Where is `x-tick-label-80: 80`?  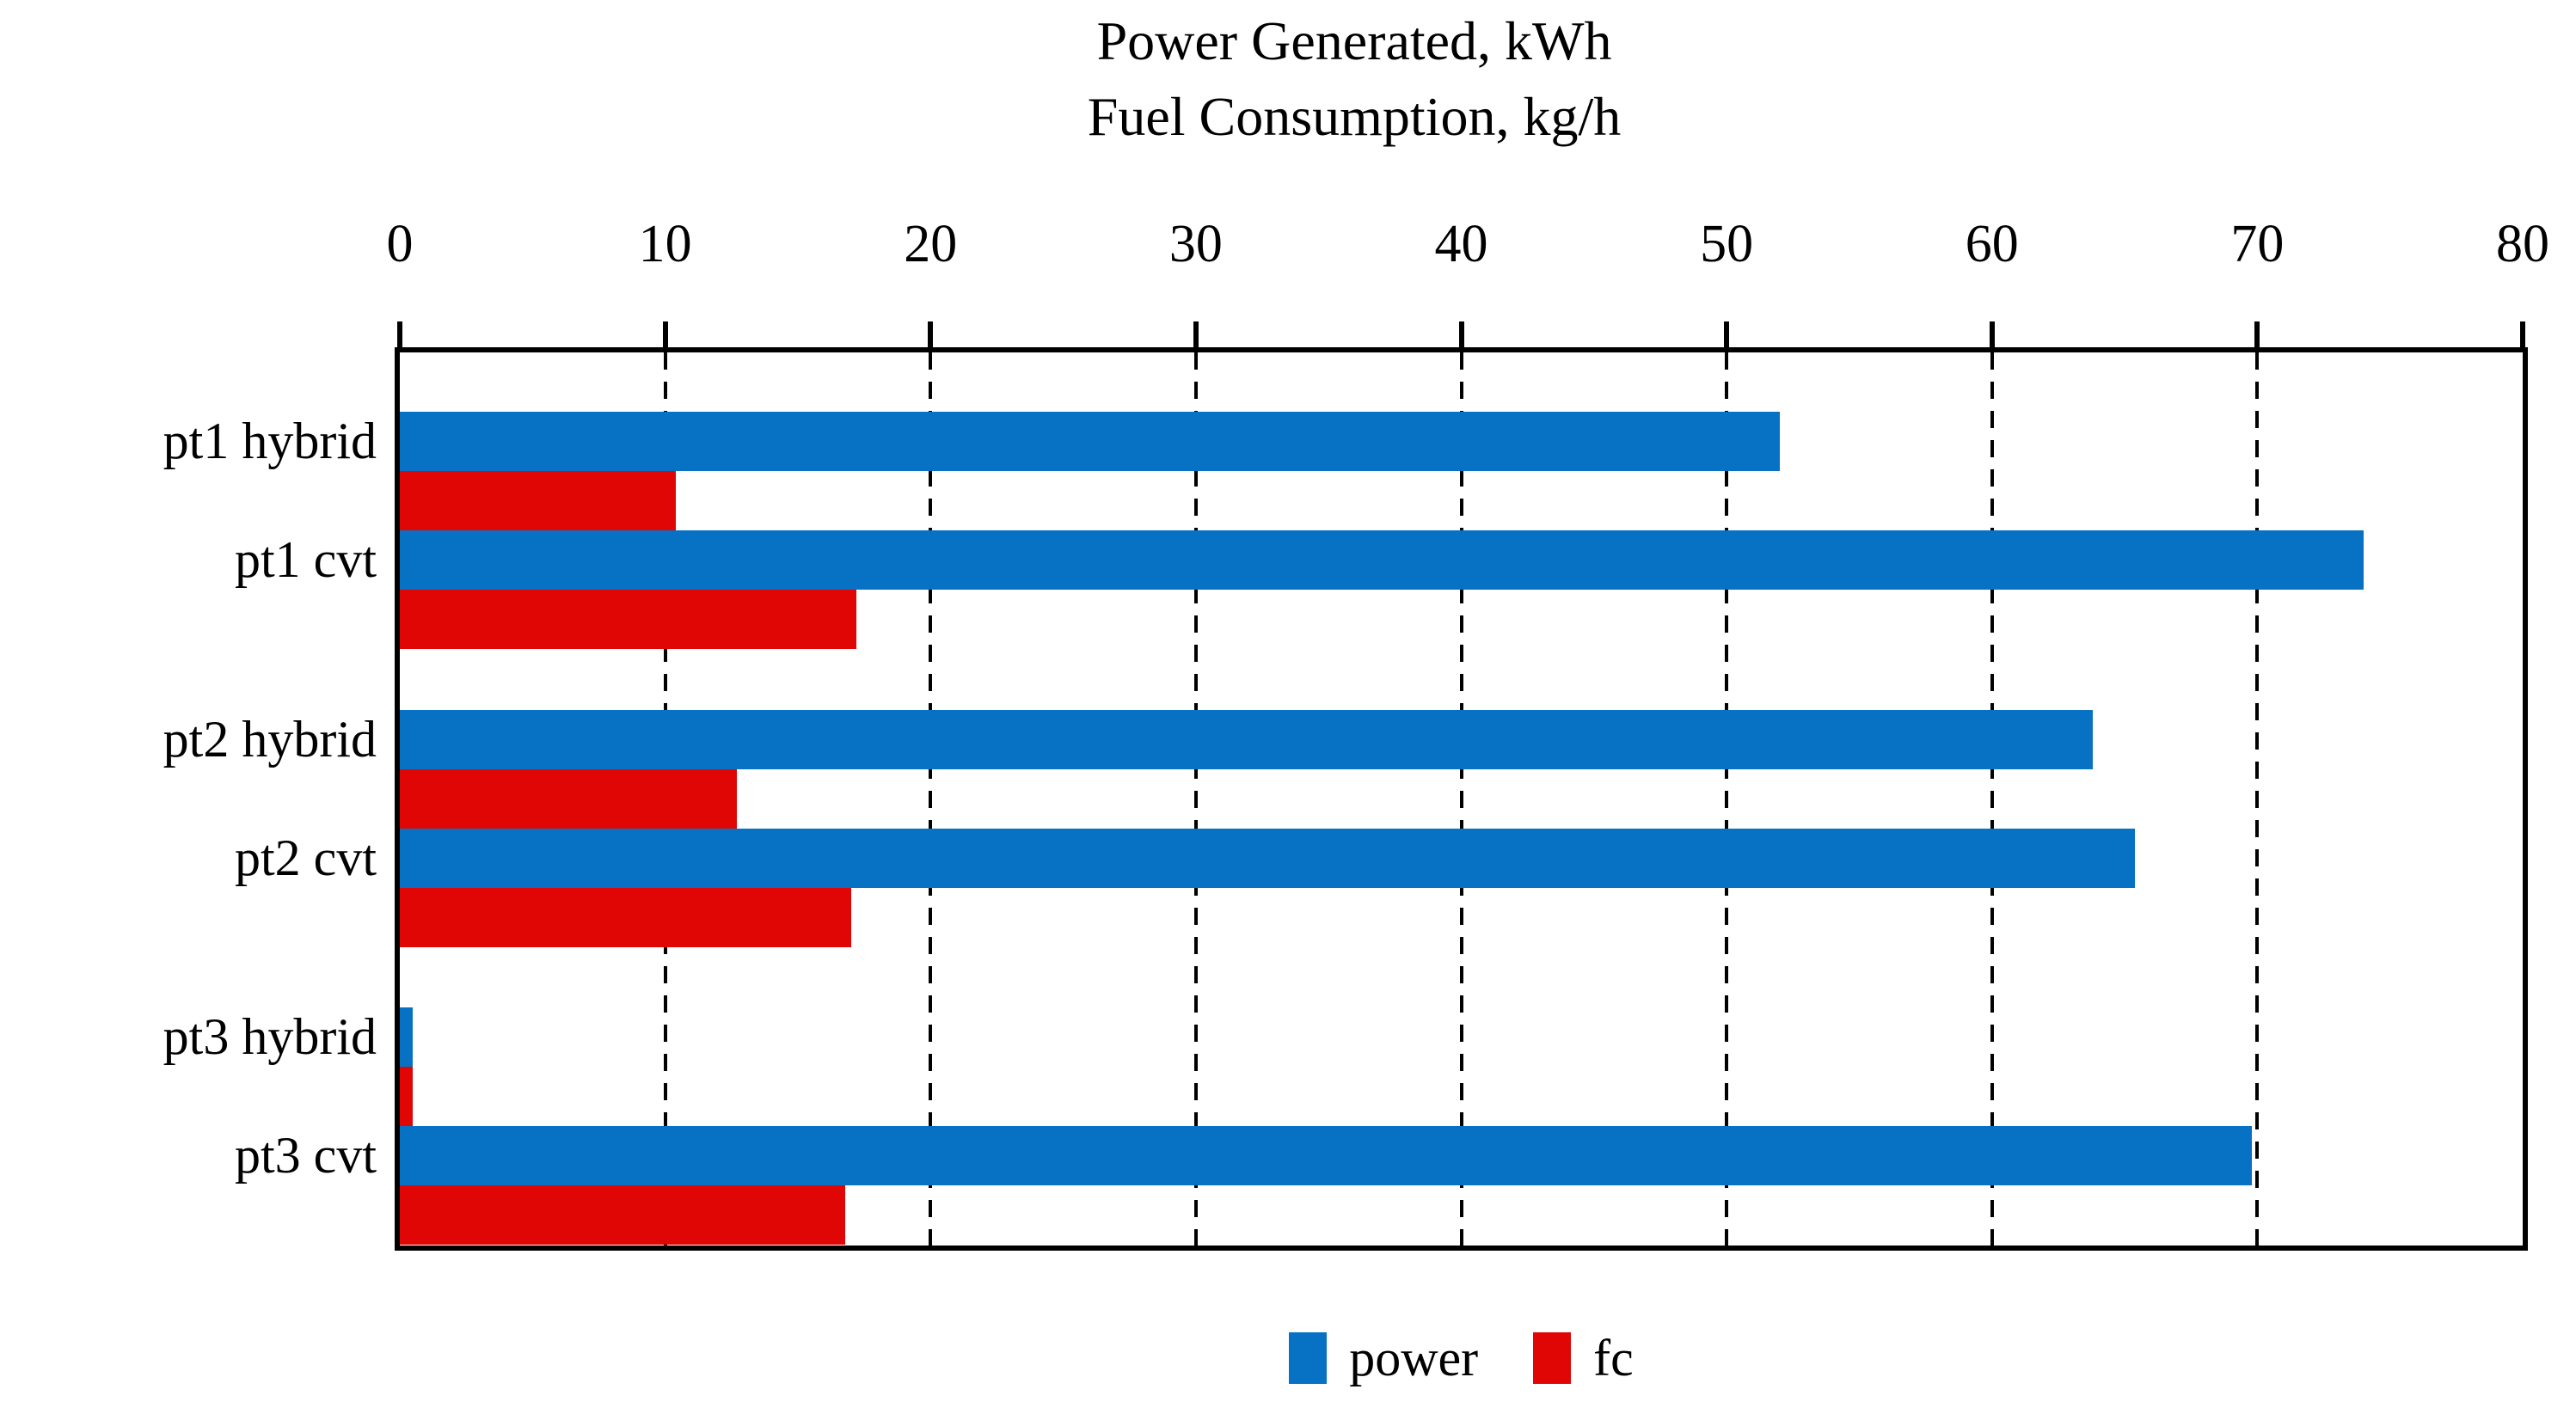 x-tick-label-80: 80 is located at coordinates (2522, 244).